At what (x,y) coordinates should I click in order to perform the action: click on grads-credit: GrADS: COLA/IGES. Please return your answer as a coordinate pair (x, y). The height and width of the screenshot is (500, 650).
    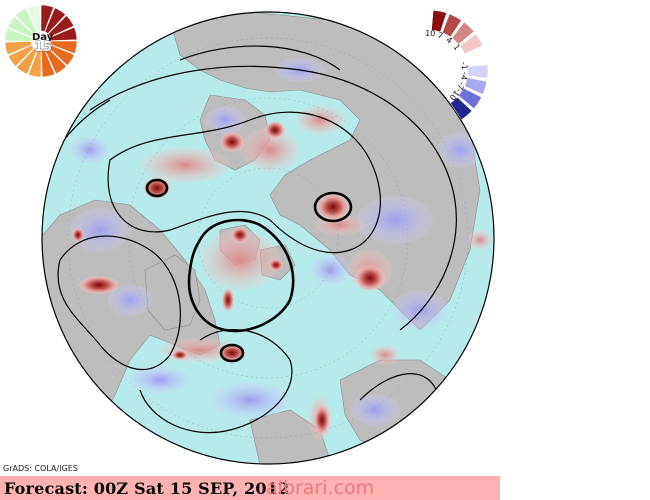
    Looking at the image, I should click on (40, 468).